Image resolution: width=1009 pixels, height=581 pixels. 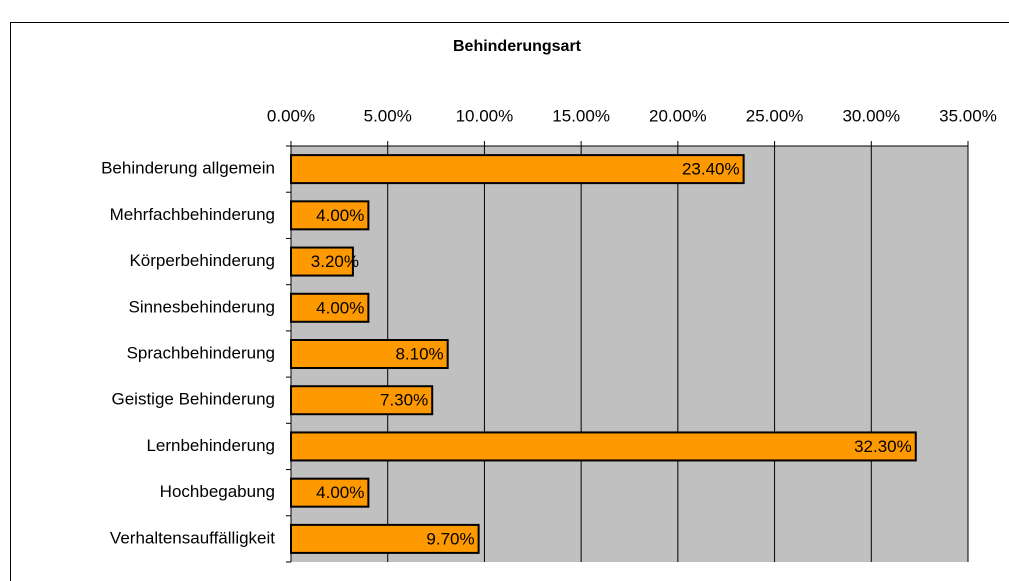 I want to click on x-tick-label: 0.00%, so click(x=291, y=115).